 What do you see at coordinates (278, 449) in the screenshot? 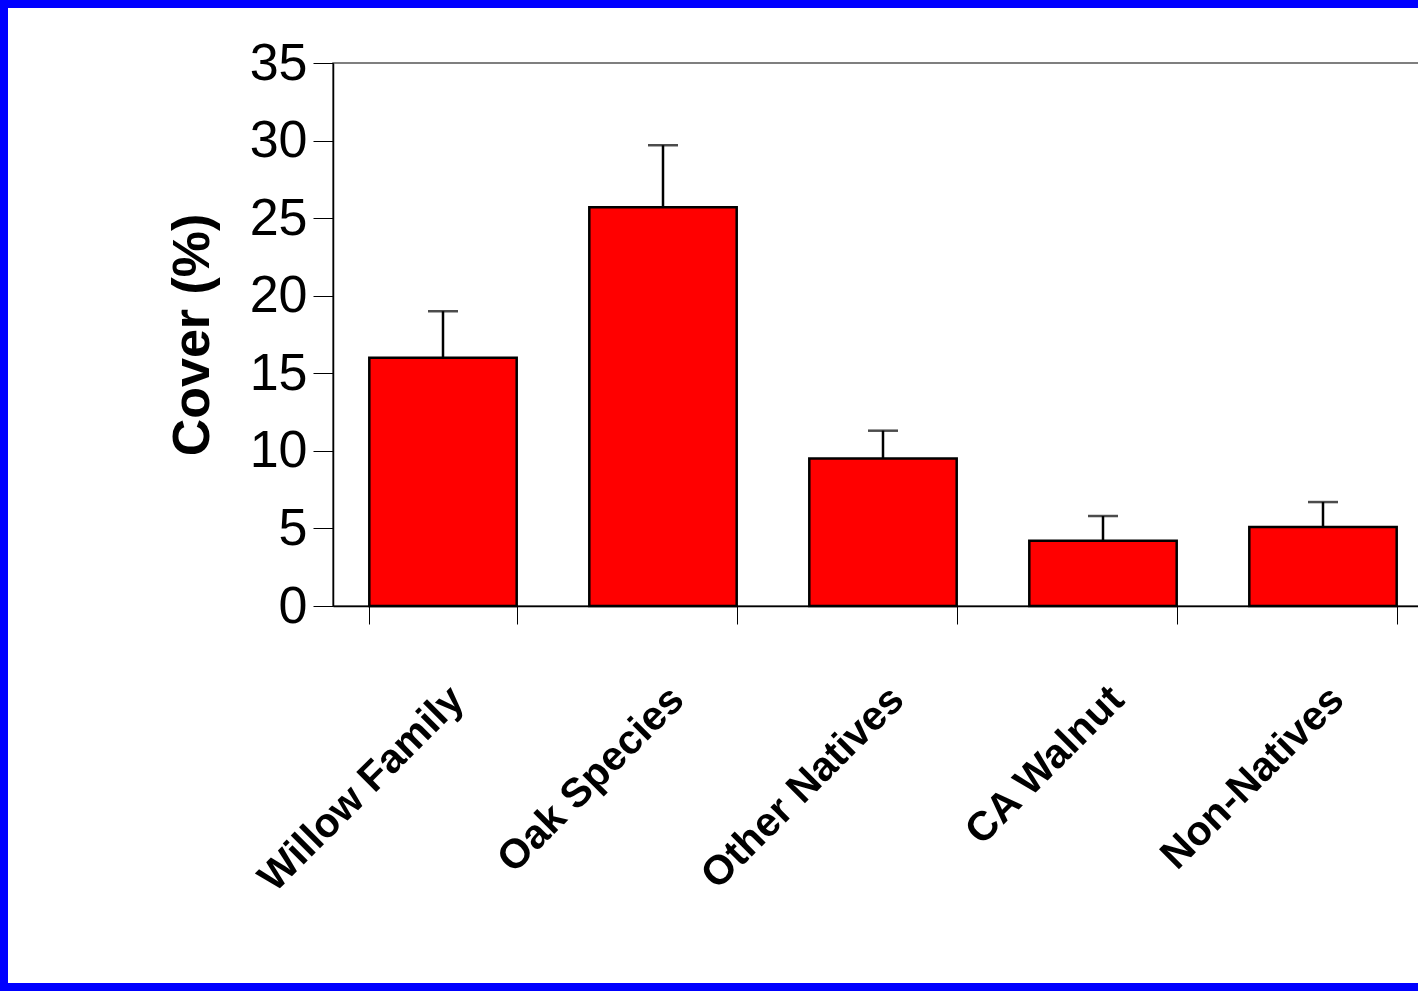
I see `y-tick-label: 10` at bounding box center [278, 449].